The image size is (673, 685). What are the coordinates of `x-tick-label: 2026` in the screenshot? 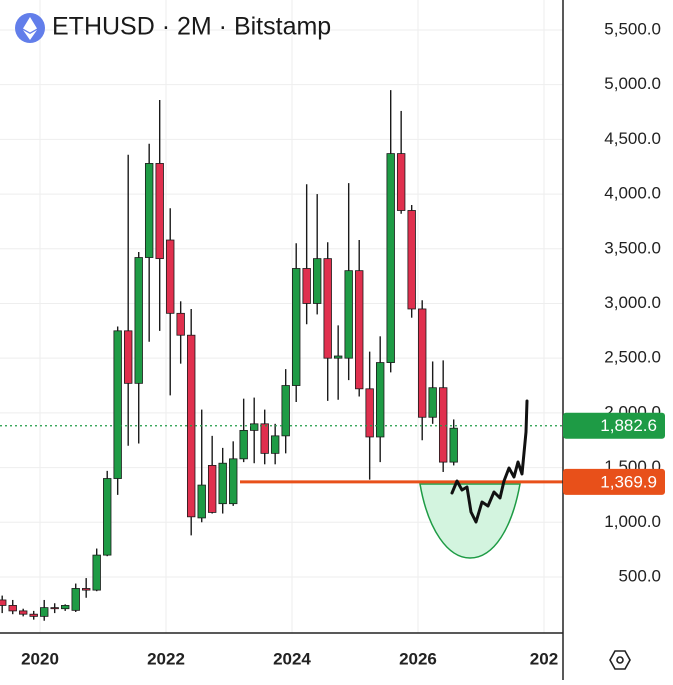 It's located at (418, 658).